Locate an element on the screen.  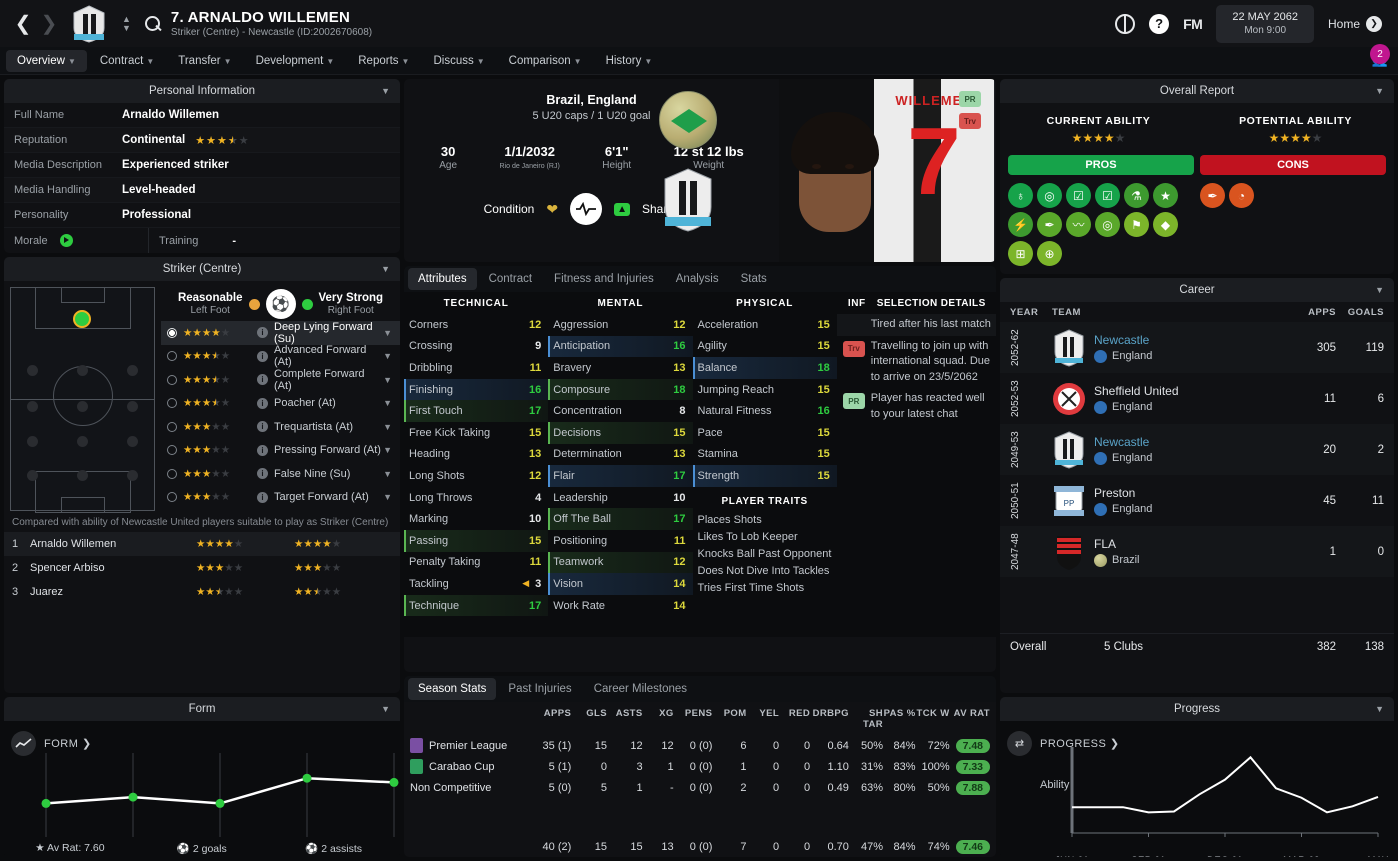
role-item: ★ ★ ★ ★ ★ i Poacher (At) ▼ is located at coordinates (280, 404).